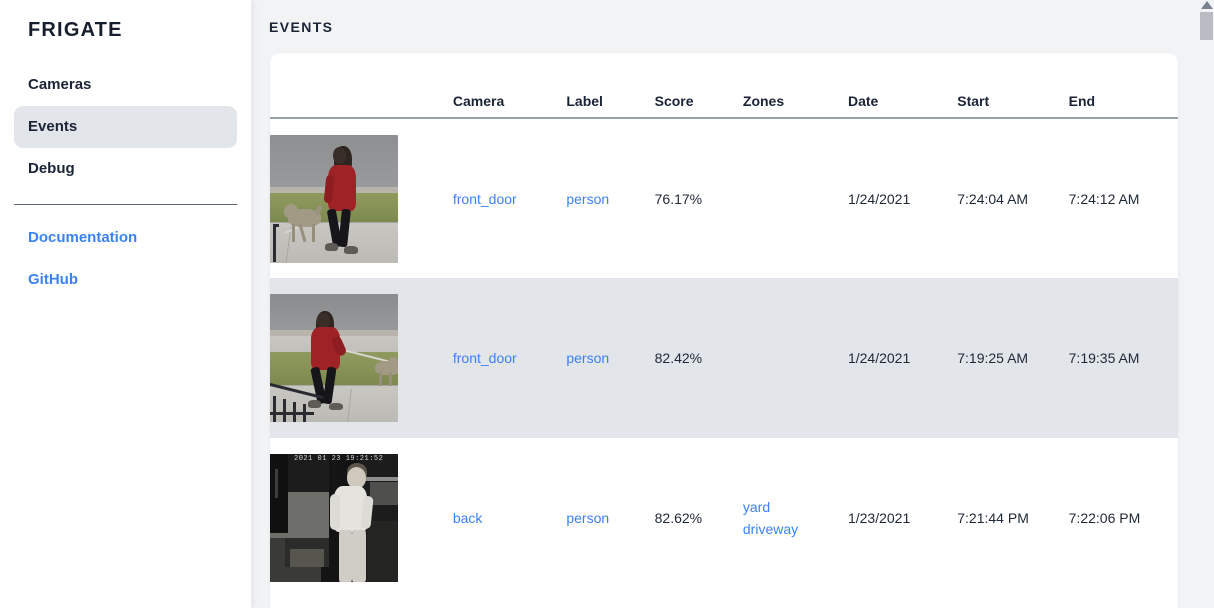  I want to click on thumbnail-timestamp: 2021 01 23 19:21:52, so click(339, 459).